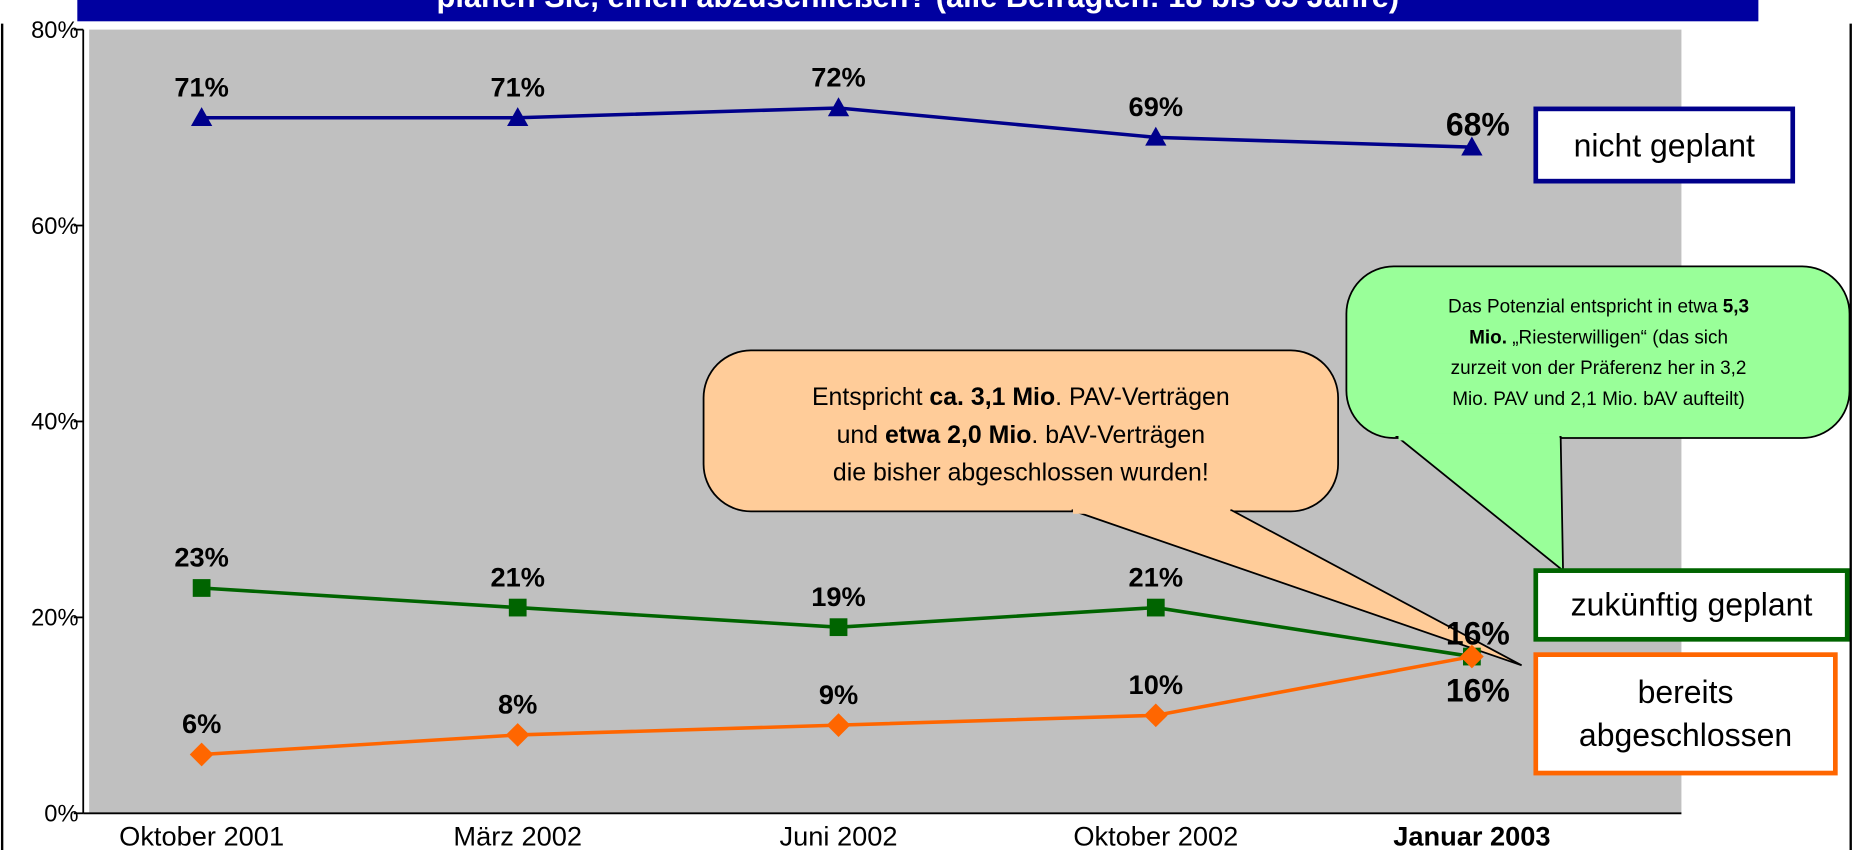 The height and width of the screenshot is (855, 1857). I want to click on y-tick-label: 0%, so click(61, 815).